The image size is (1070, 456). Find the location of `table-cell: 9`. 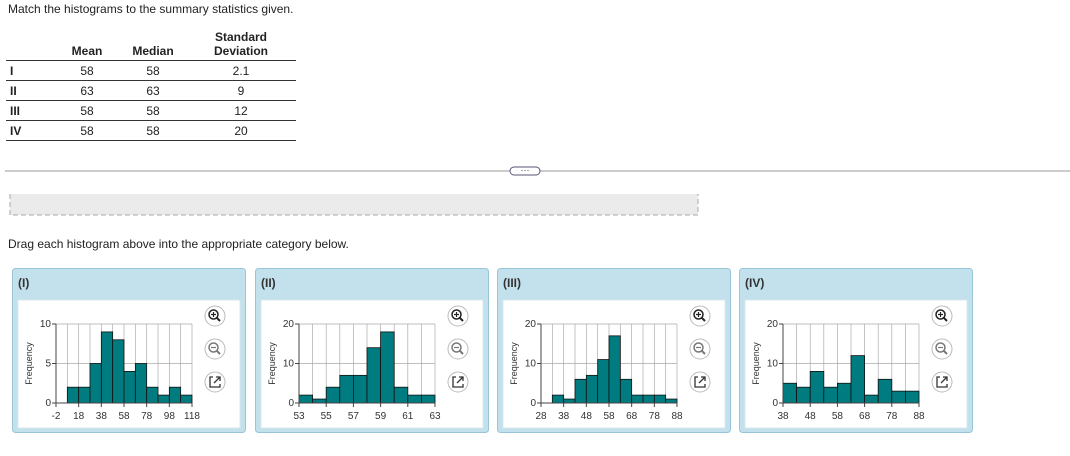

table-cell: 9 is located at coordinates (241, 90).